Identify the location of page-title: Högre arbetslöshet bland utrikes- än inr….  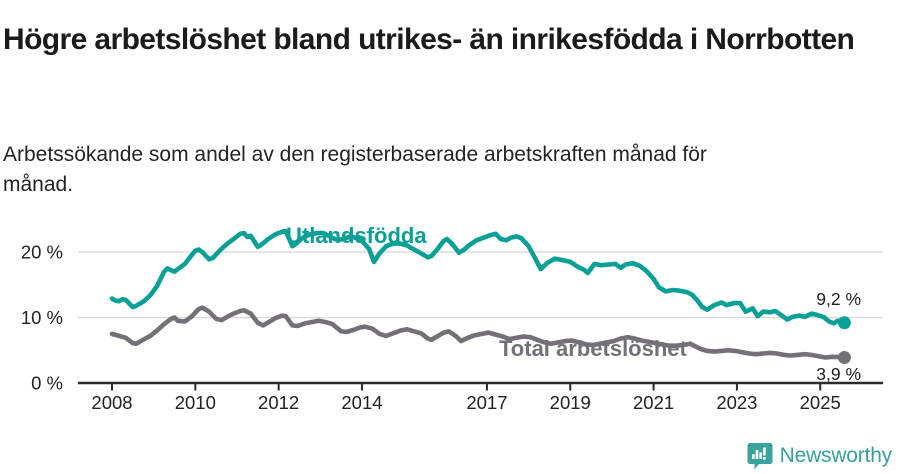
(429, 40).